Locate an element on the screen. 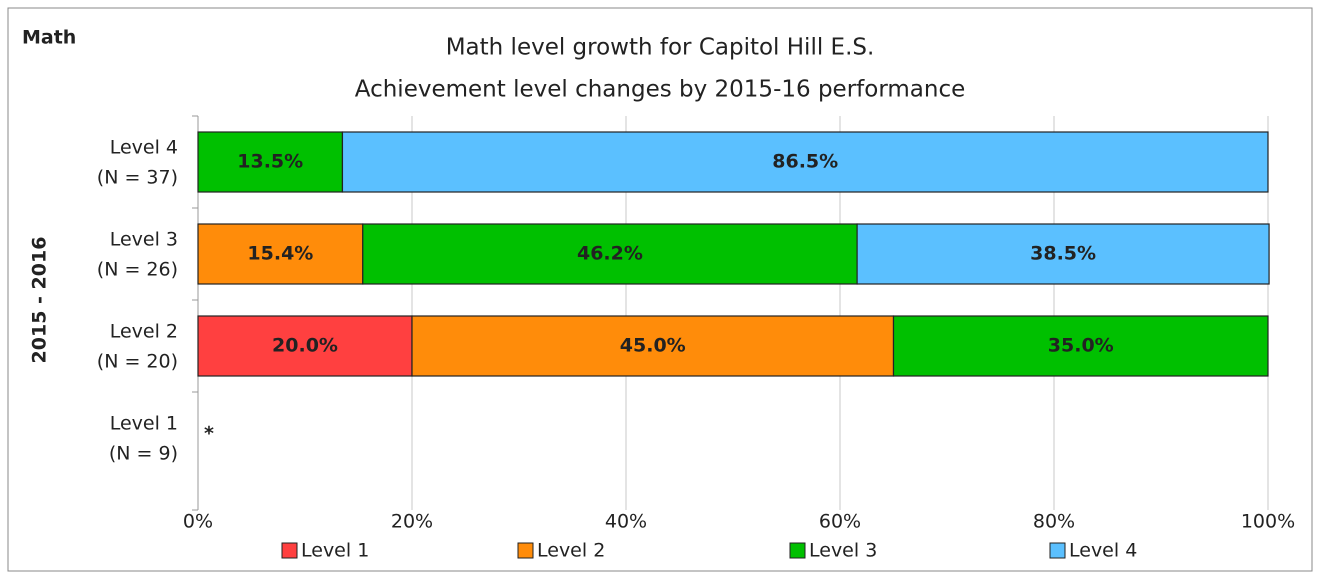  data-label: 13.5% is located at coordinates (270, 162).